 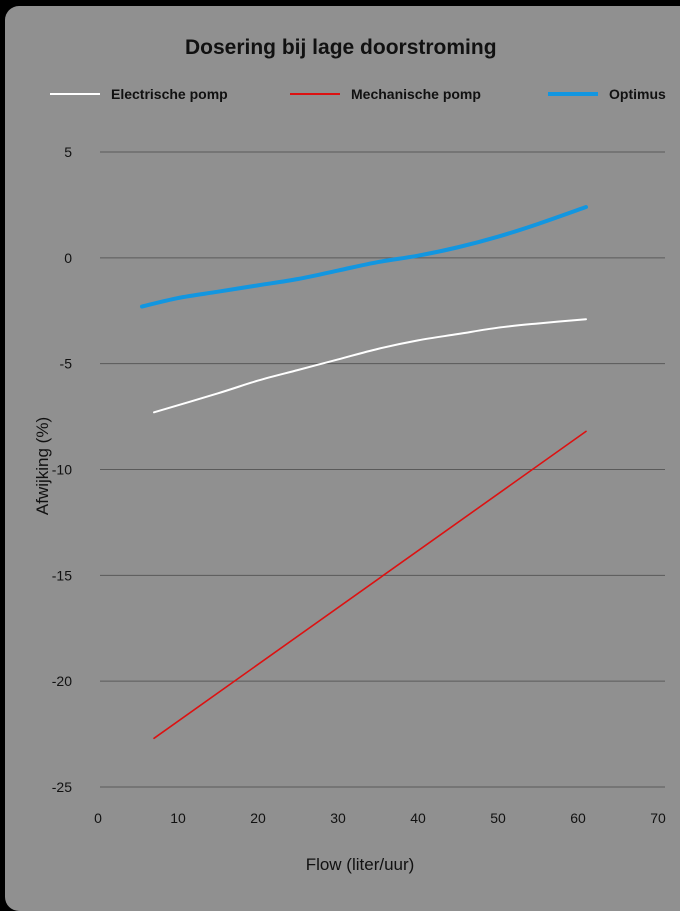 I want to click on legend-swatch-optimus, so click(x=573, y=94).